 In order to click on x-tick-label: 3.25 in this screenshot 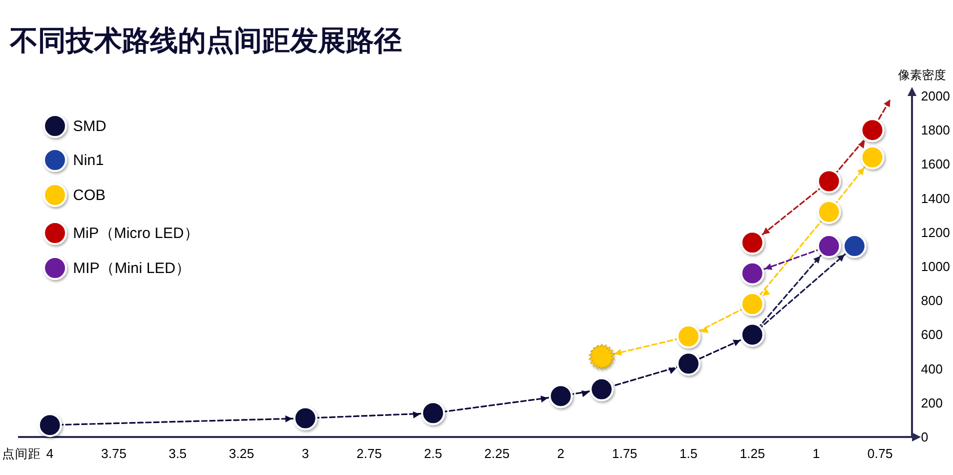, I will do `click(241, 453)`.